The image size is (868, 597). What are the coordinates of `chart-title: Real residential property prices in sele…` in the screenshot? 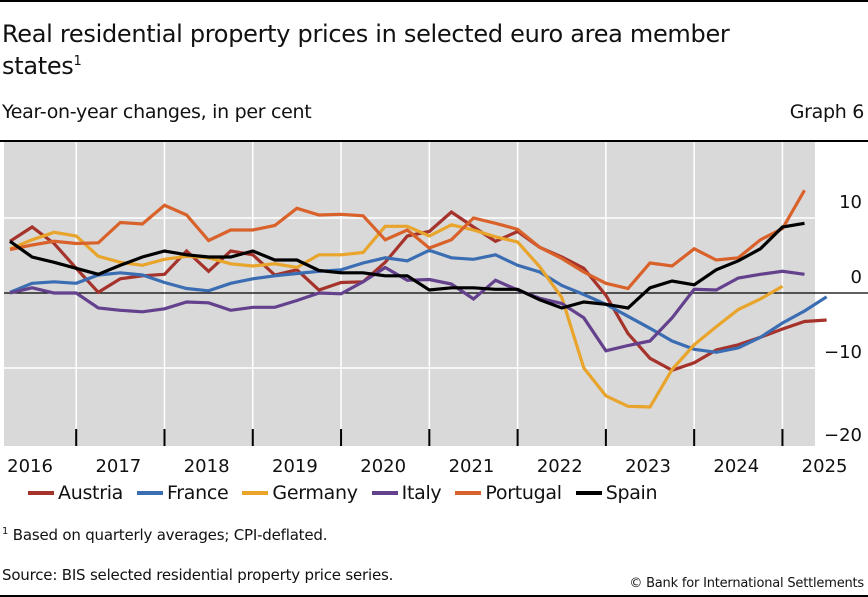 It's located at (382, 50).